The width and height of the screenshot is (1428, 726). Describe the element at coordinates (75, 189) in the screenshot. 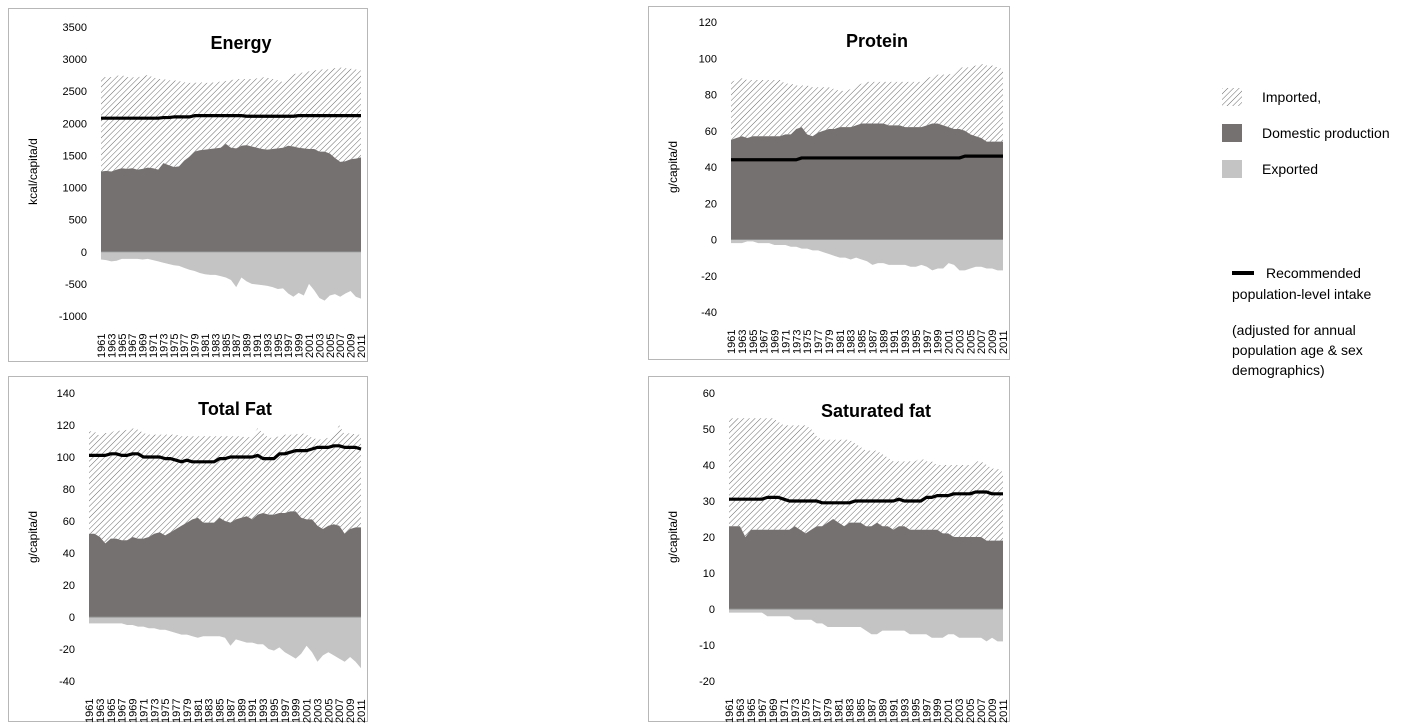

I see `y-tick-label: 1000` at that location.